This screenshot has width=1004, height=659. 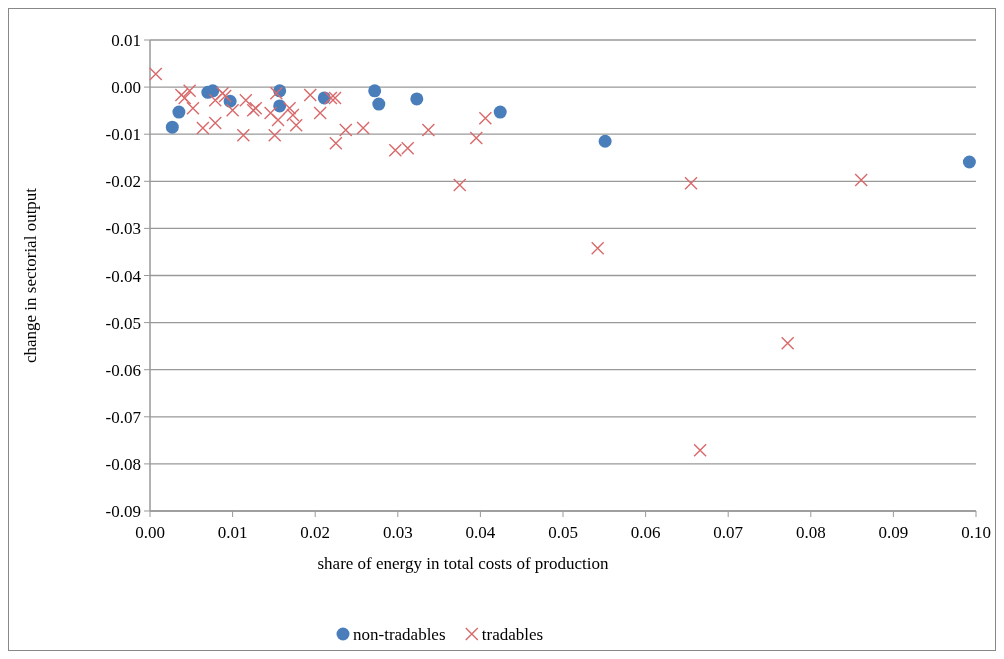 What do you see at coordinates (399, 634) in the screenshot?
I see `legend-label: non-tradables` at bounding box center [399, 634].